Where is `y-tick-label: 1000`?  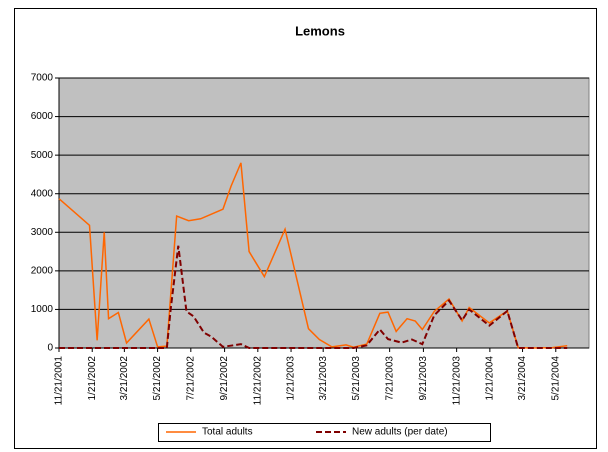
y-tick-label: 1000 is located at coordinates (42, 309).